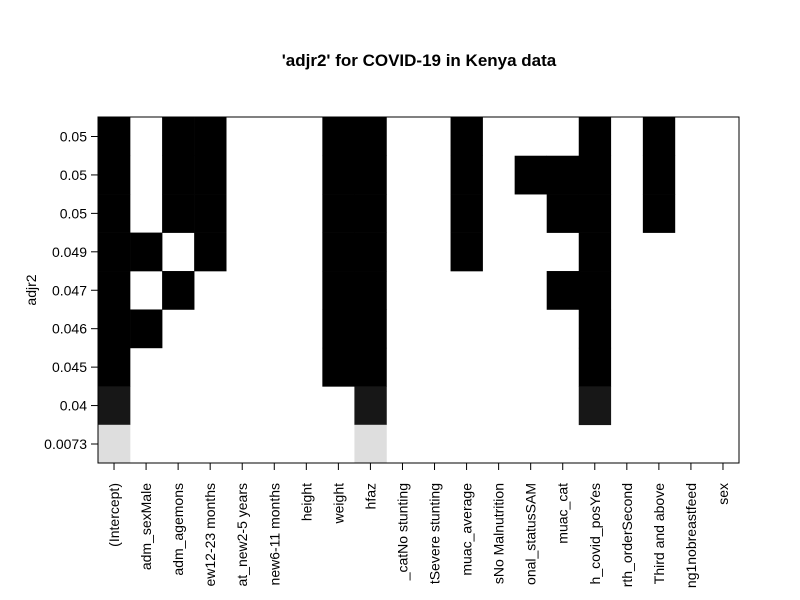 Image resolution: width=800 pixels, height=600 pixels. Describe the element at coordinates (69, 252) in the screenshot. I see `y-tick-label: 0.049` at that location.